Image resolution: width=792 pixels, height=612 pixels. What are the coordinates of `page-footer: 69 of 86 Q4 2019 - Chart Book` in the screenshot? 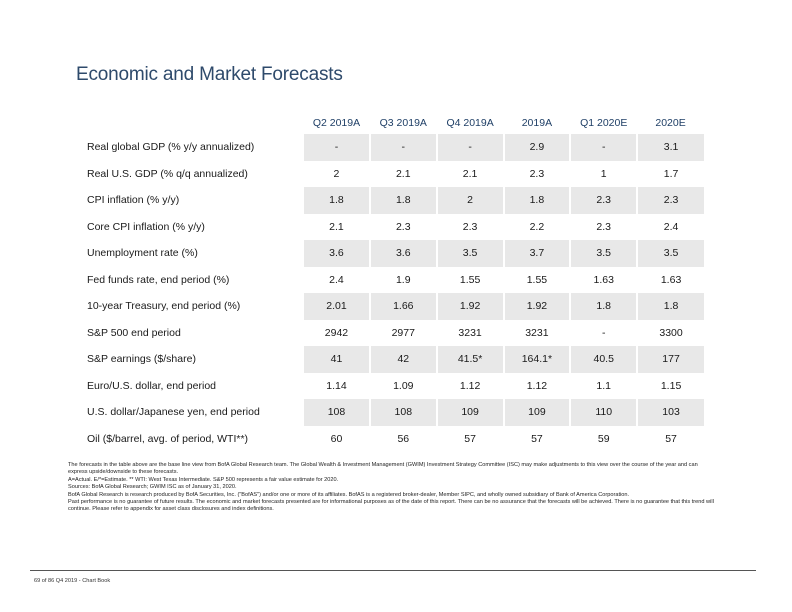 It's located at (72, 581).